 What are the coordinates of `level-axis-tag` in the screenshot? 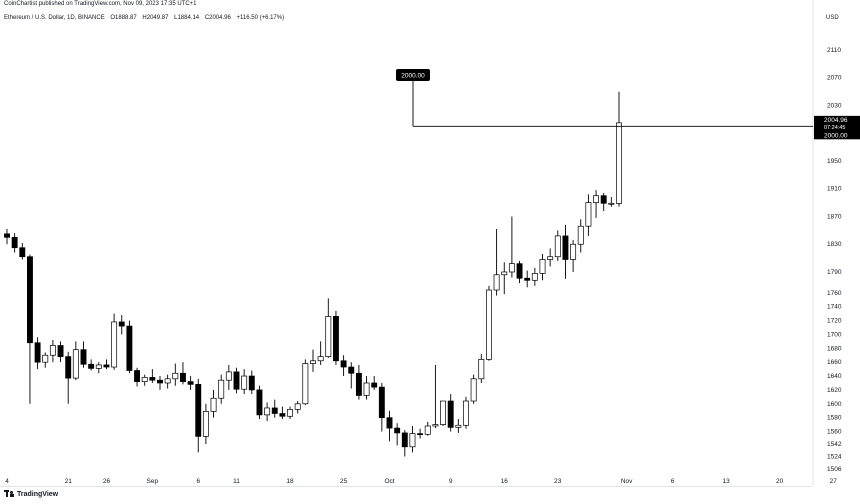 It's located at (837, 135).